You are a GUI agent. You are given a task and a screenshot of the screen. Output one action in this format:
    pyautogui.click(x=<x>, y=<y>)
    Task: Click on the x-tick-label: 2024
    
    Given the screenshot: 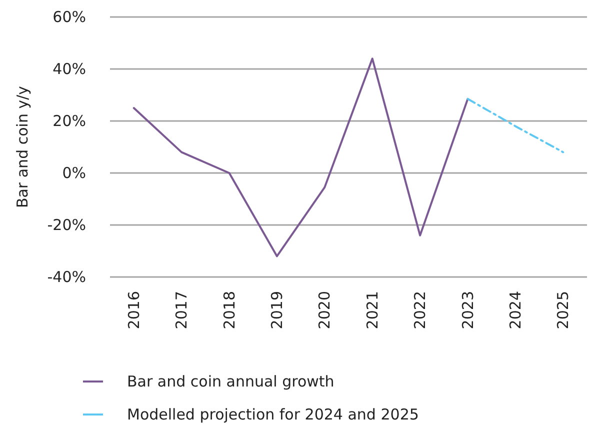 What is the action you would take?
    pyautogui.click(x=515, y=310)
    